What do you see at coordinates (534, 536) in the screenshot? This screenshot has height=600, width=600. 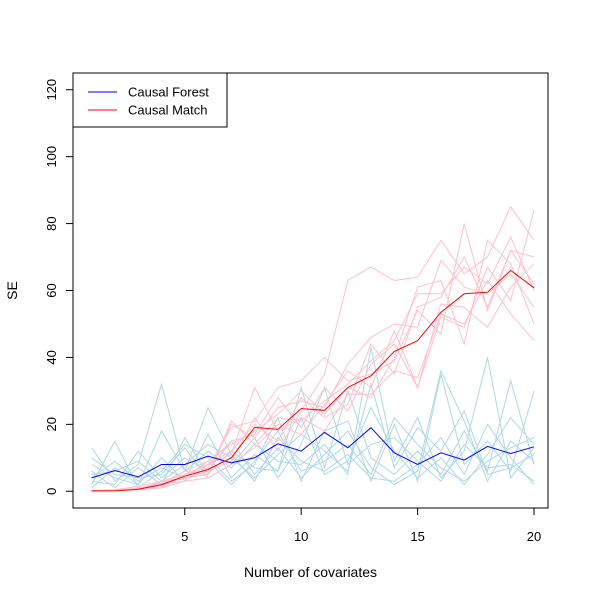 I see `x-tick-label: 20` at bounding box center [534, 536].